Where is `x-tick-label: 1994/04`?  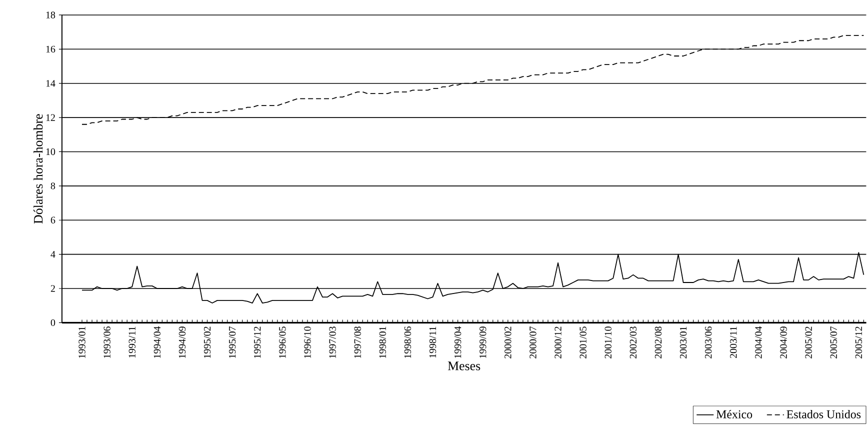
x-tick-label: 1994/04 is located at coordinates (157, 342).